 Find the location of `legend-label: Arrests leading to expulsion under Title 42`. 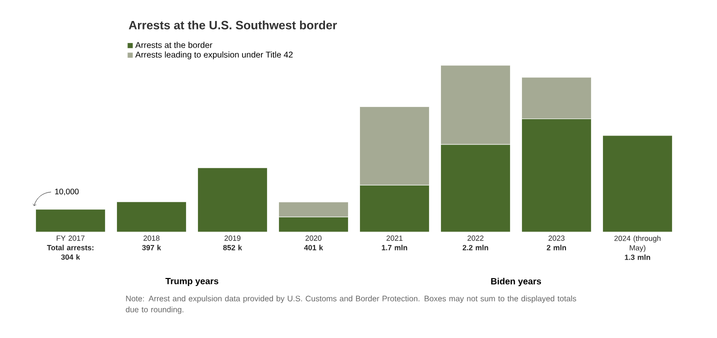

legend-label: Arrests leading to expulsion under Title 42 is located at coordinates (214, 55).